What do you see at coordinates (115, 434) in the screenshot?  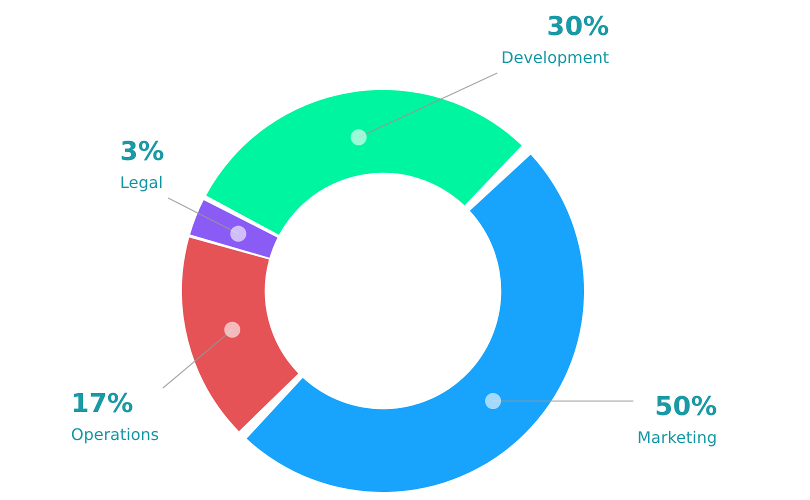 I see `slice-label: Operations` at bounding box center [115, 434].